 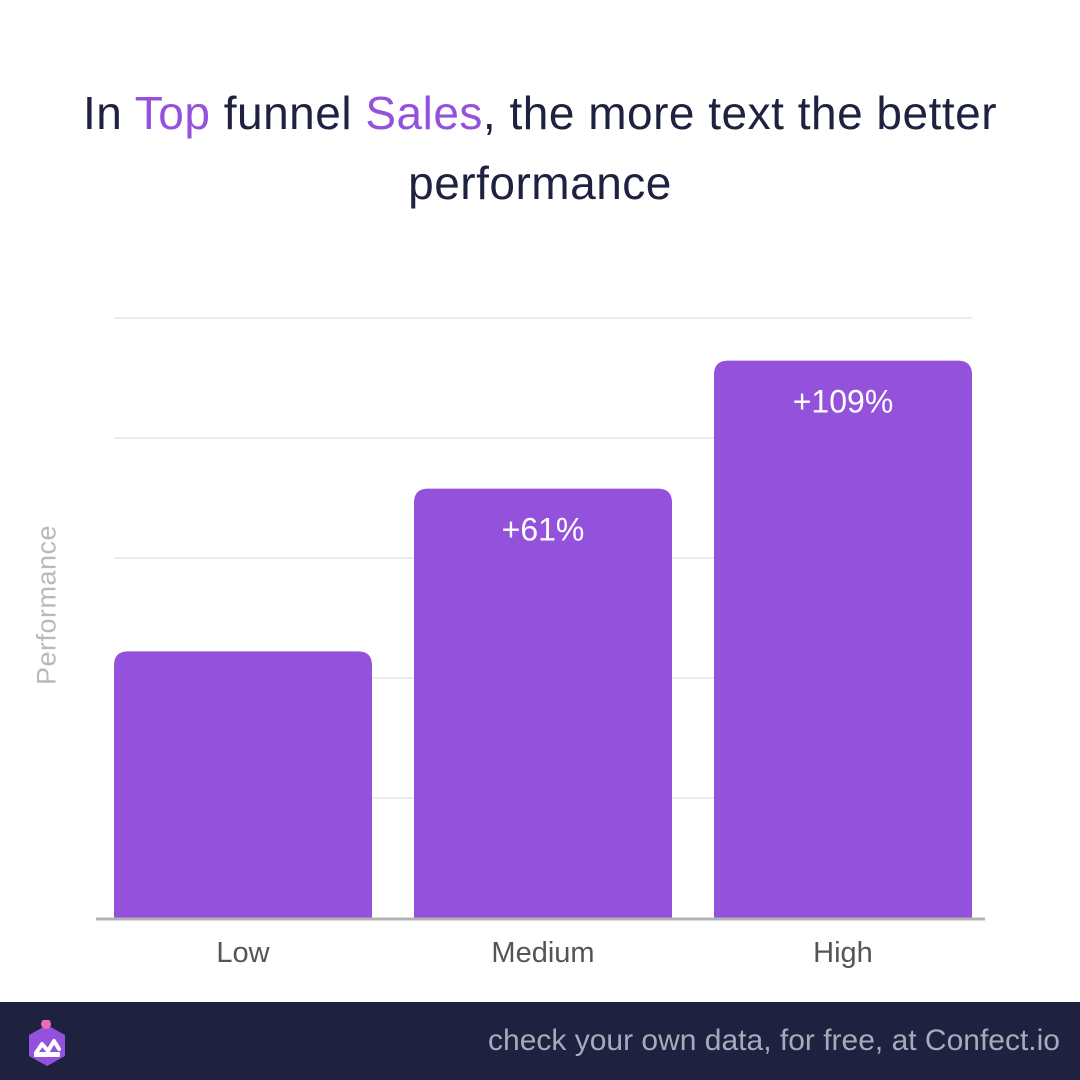 What do you see at coordinates (47, 1043) in the screenshot?
I see `confect-logo-icon` at bounding box center [47, 1043].